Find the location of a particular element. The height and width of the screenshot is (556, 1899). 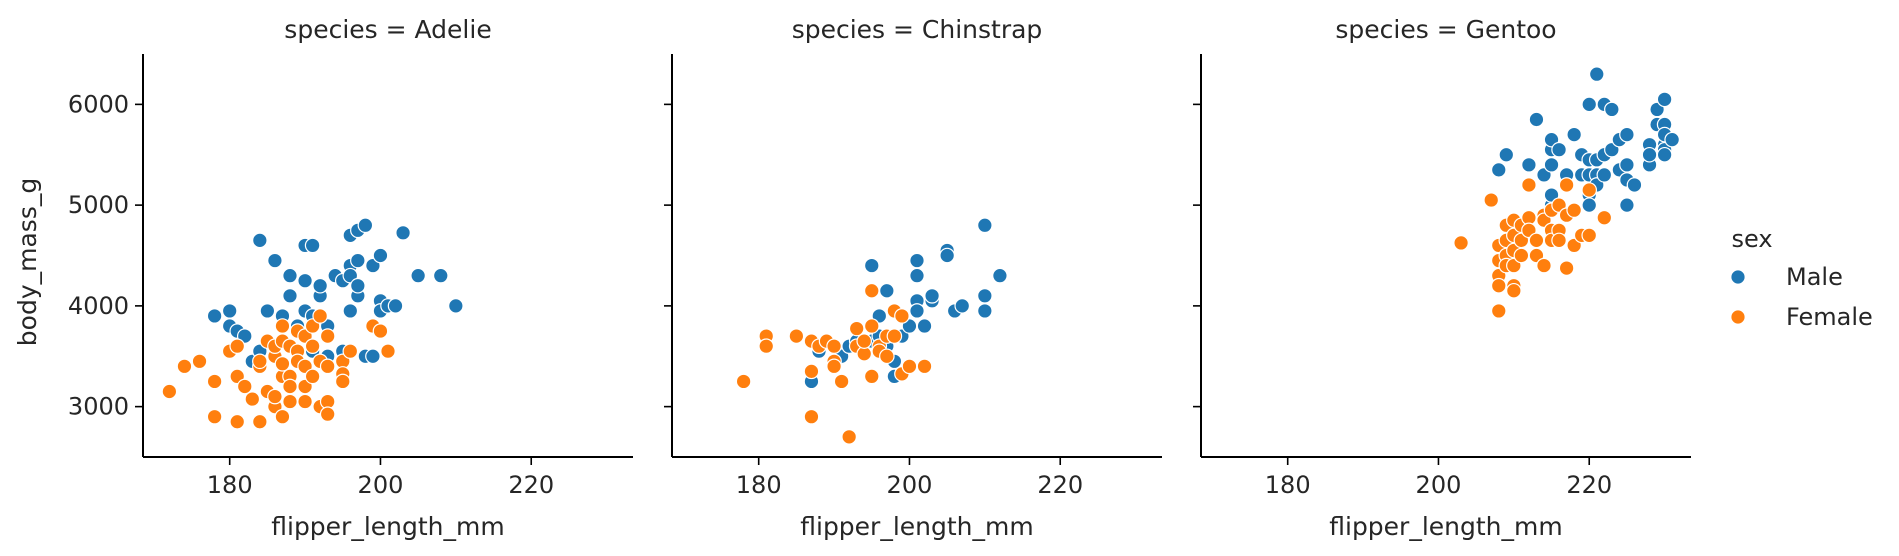

legend: sex Male Female is located at coordinates (1801, 278).